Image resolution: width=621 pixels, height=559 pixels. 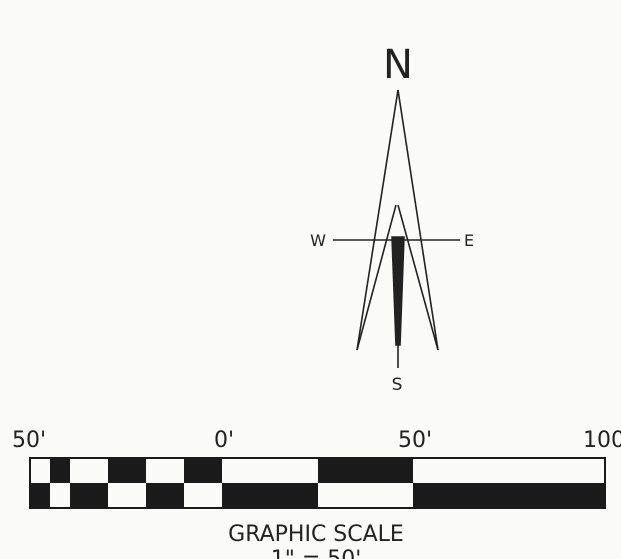 What do you see at coordinates (316, 553) in the screenshot?
I see `scale-ratio: 1" = 50'` at bounding box center [316, 553].